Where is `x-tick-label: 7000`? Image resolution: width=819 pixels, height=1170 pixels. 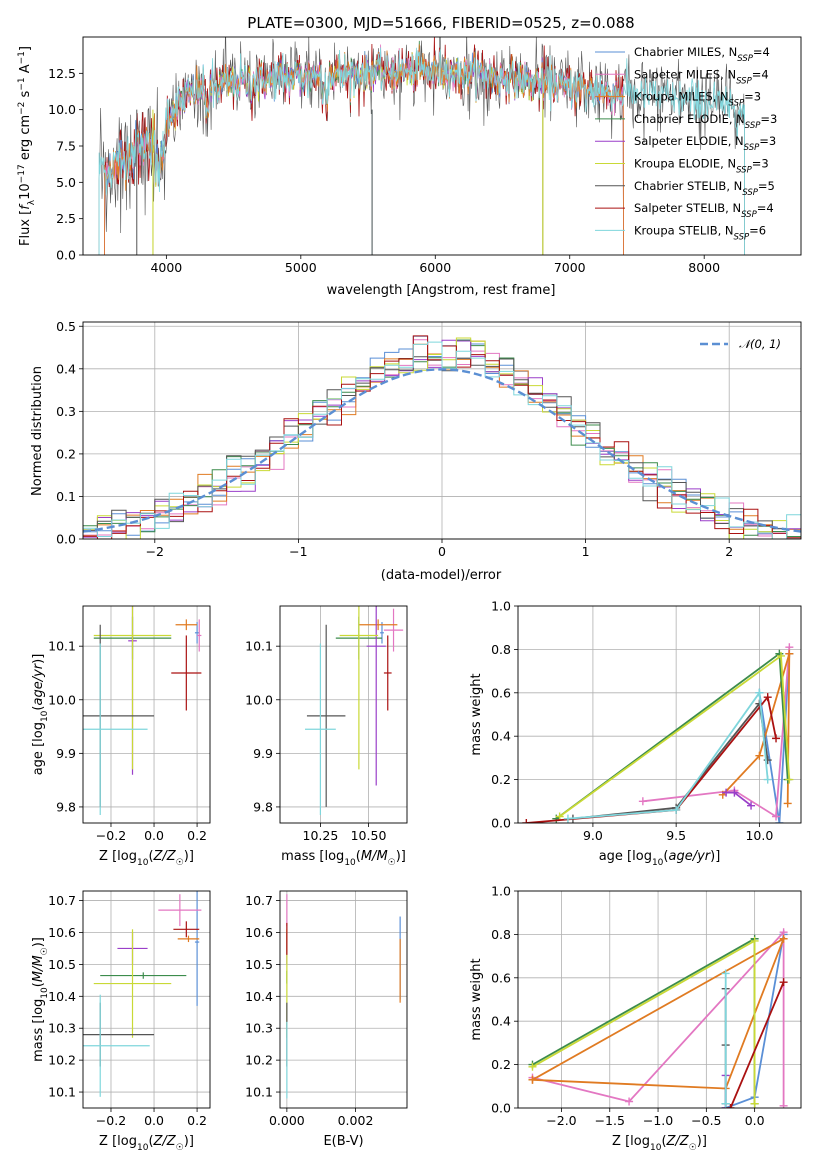
x-tick-label: 7000 is located at coordinates (570, 267).